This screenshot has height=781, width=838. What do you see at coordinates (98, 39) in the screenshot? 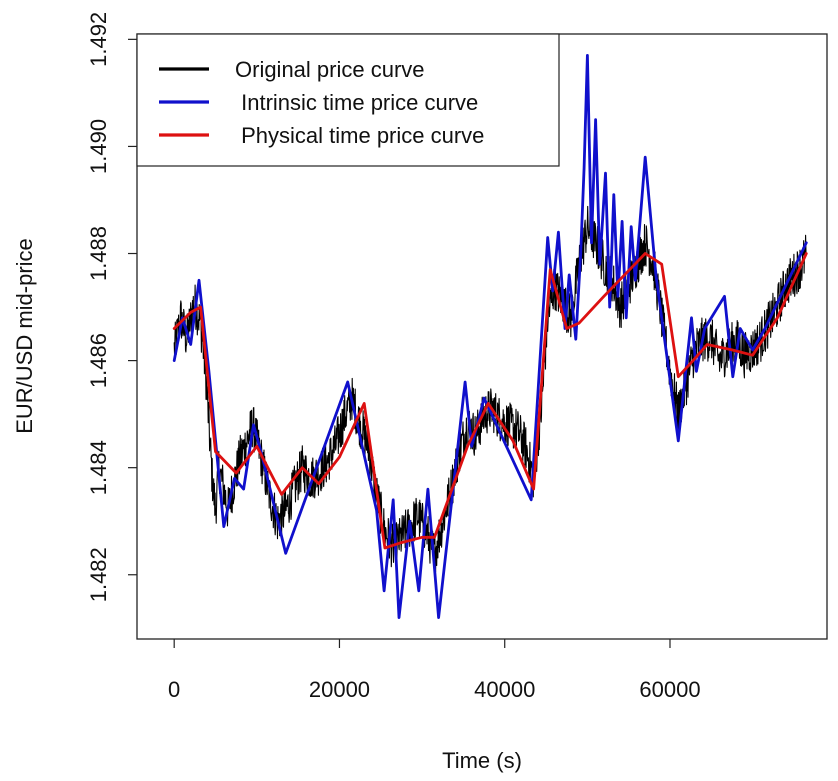
I see `y-tick-label: 1.492` at bounding box center [98, 39].